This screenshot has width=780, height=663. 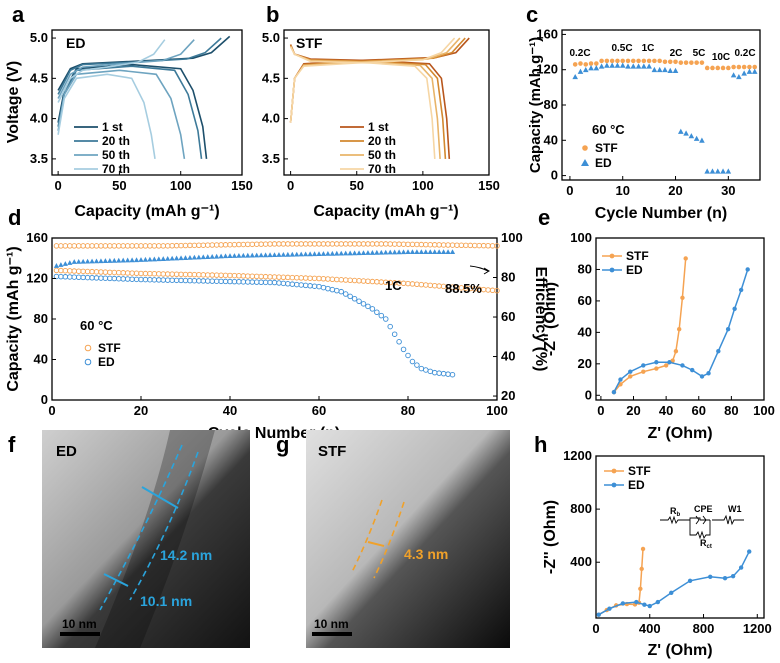 I want to click on panel-c-ytick-label-1: 40, so click(x=551, y=139).